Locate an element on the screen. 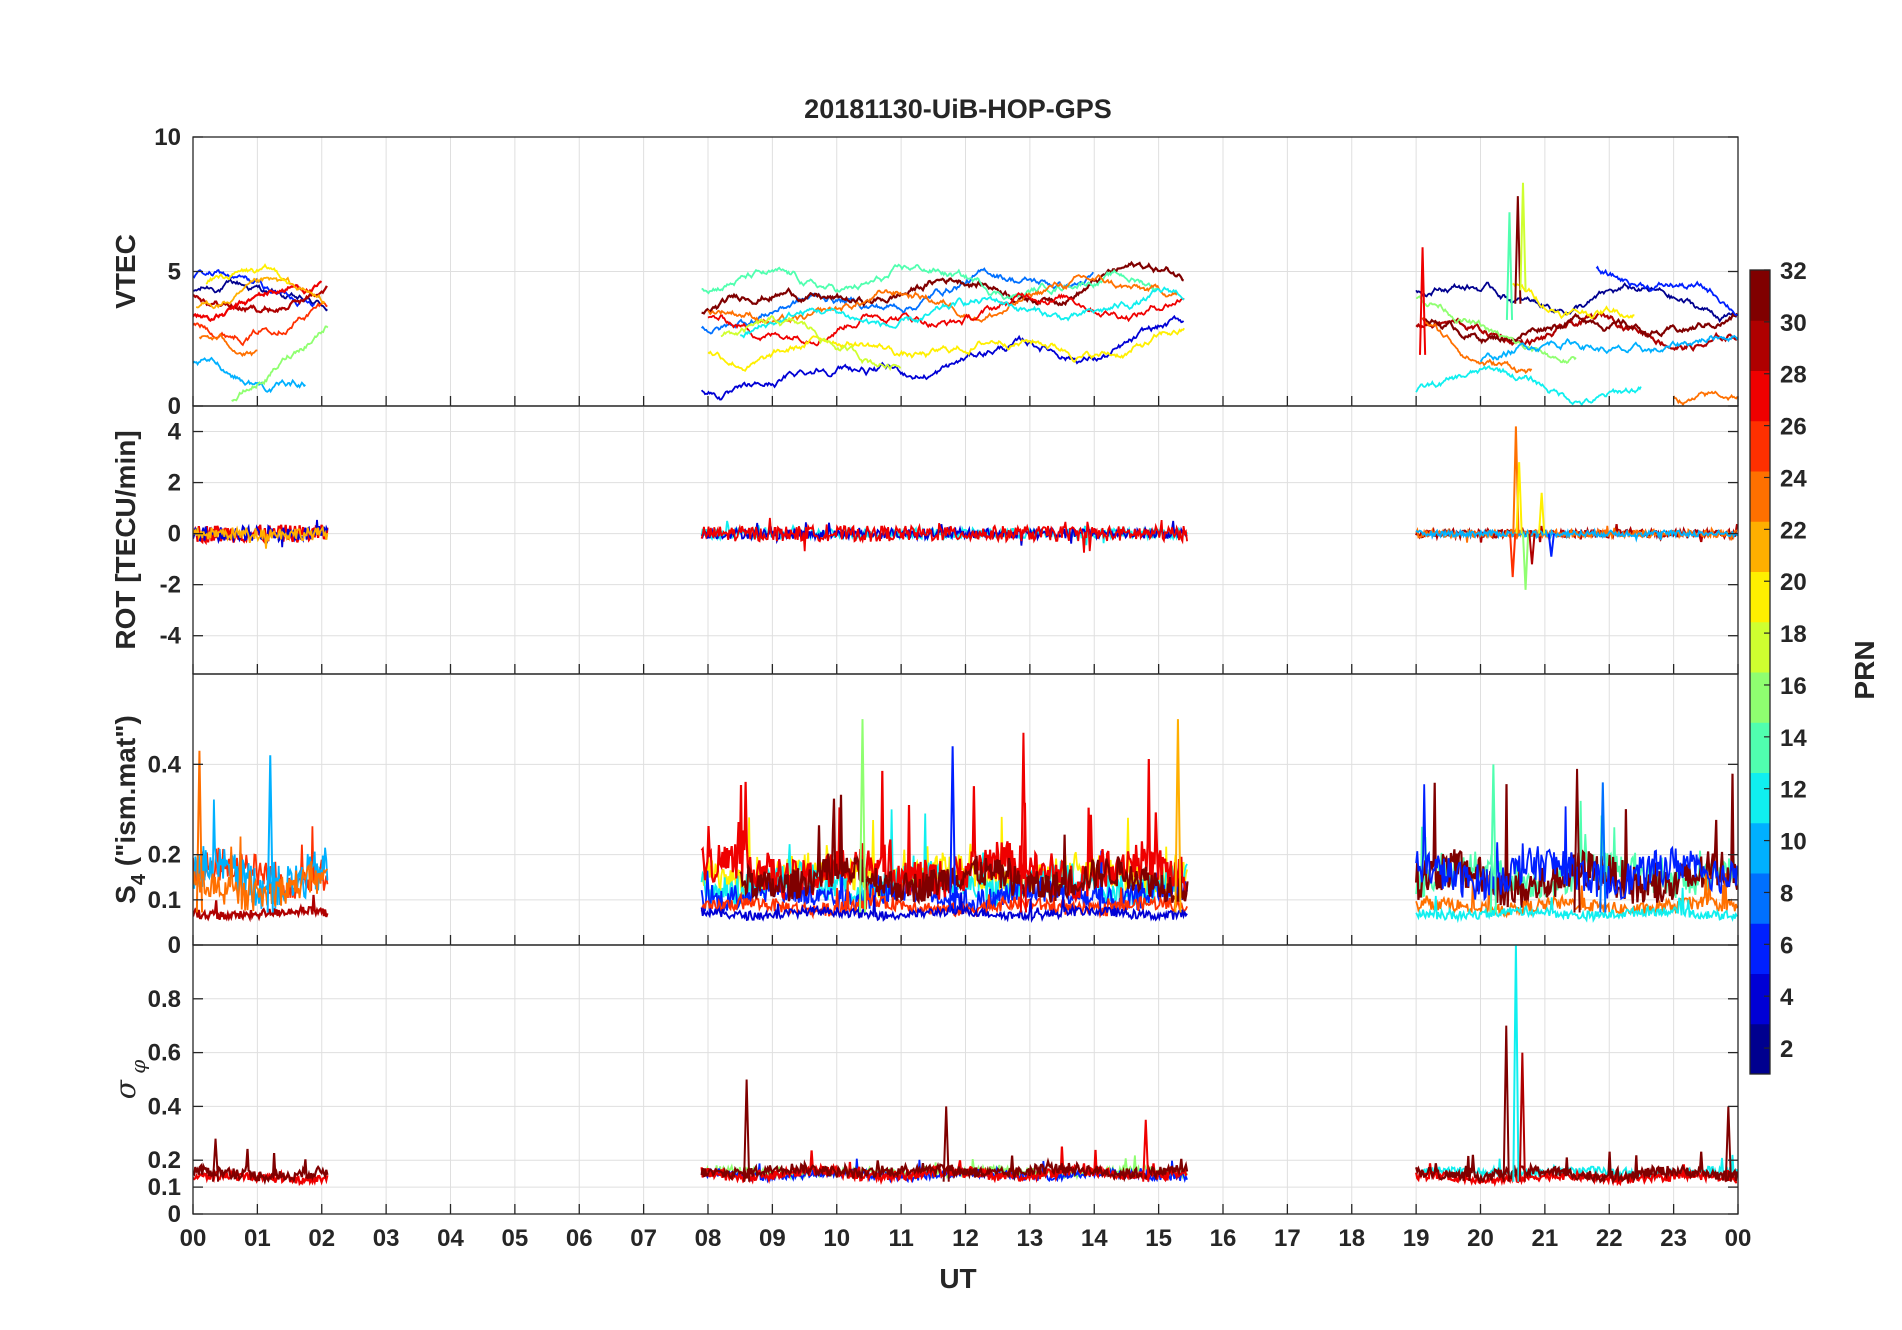 Image resolution: width=1902 pixels, height=1330 pixels. sigma-y-tick-label: 0.8 is located at coordinates (164, 999).